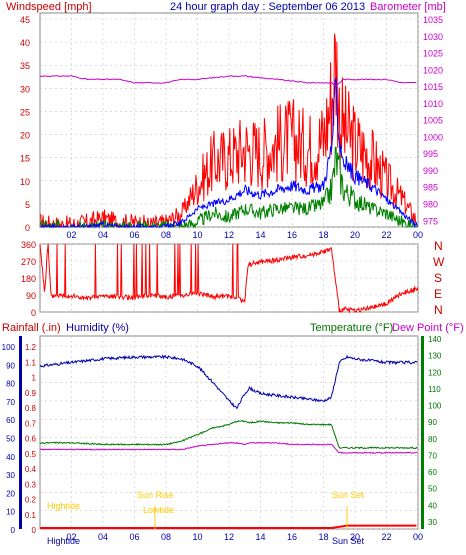  I want to click on y-right-tick-1025: 1025, so click(433, 54).